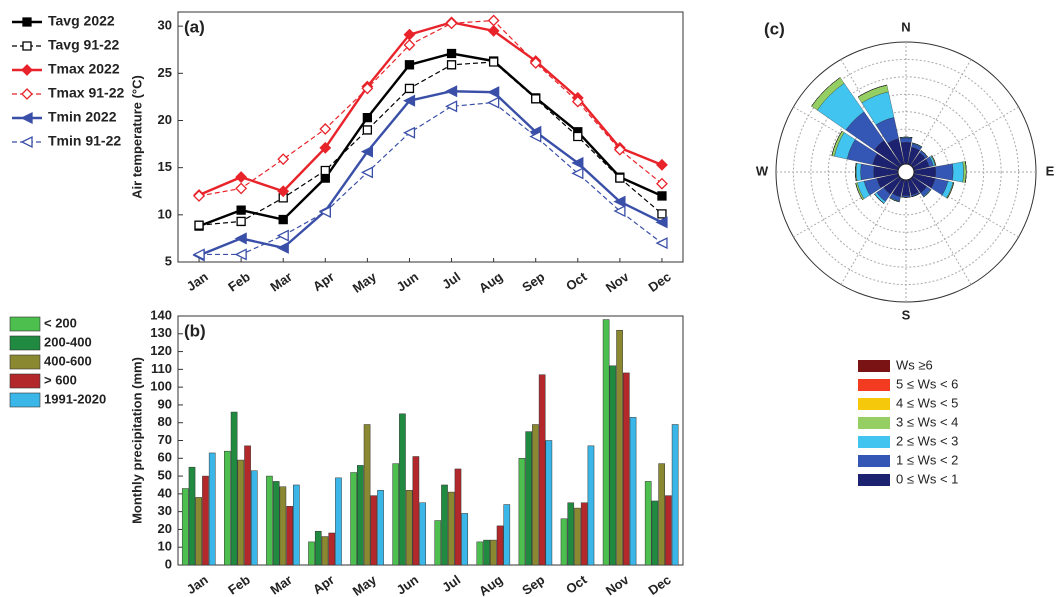 This screenshot has height=597, width=1056. I want to click on x-tick-label: Dec, so click(660, 584).